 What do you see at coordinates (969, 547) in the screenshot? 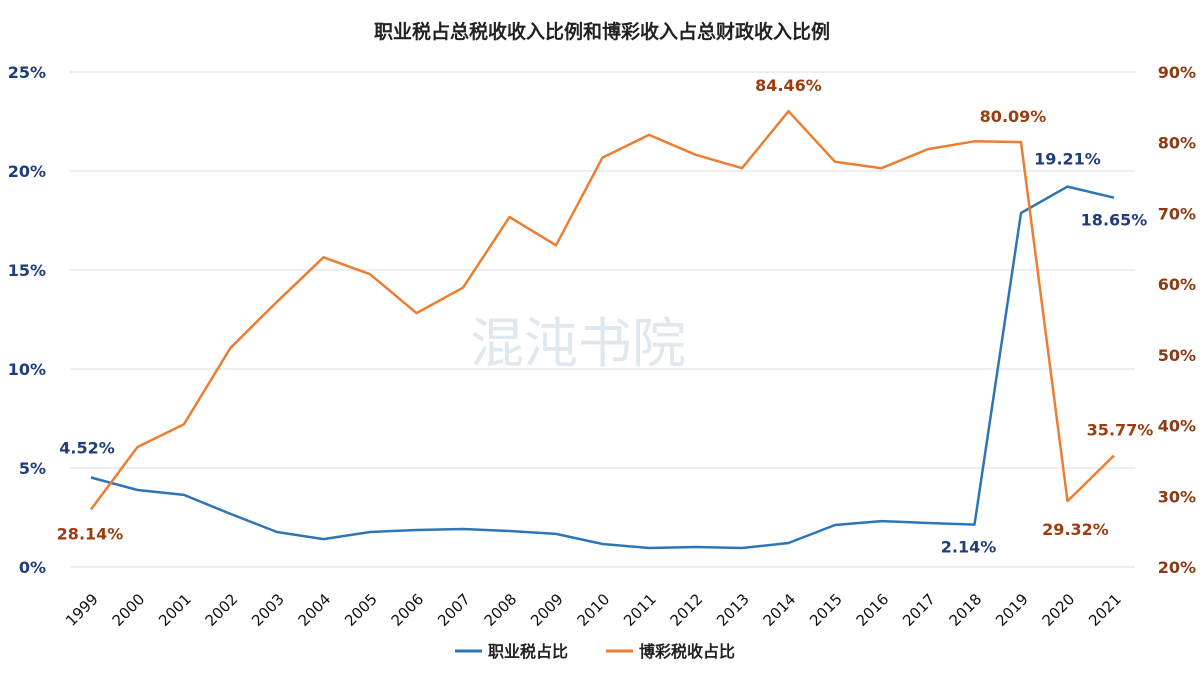
I see `data-label: 2.14%` at bounding box center [969, 547].